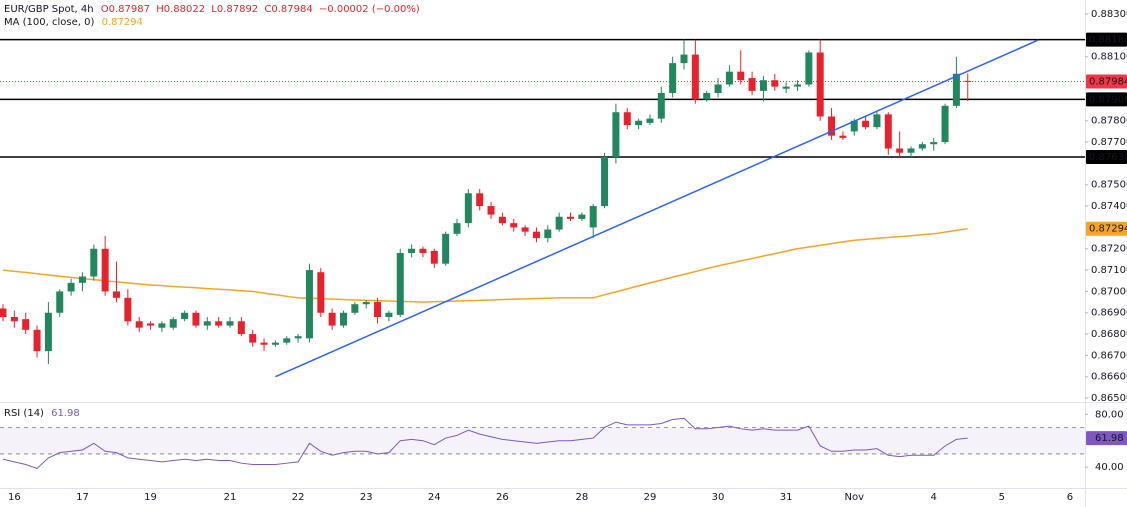 Image resolution: width=1127 pixels, height=507 pixels. What do you see at coordinates (82, 497) in the screenshot?
I see `x-tick-label: 17` at bounding box center [82, 497].